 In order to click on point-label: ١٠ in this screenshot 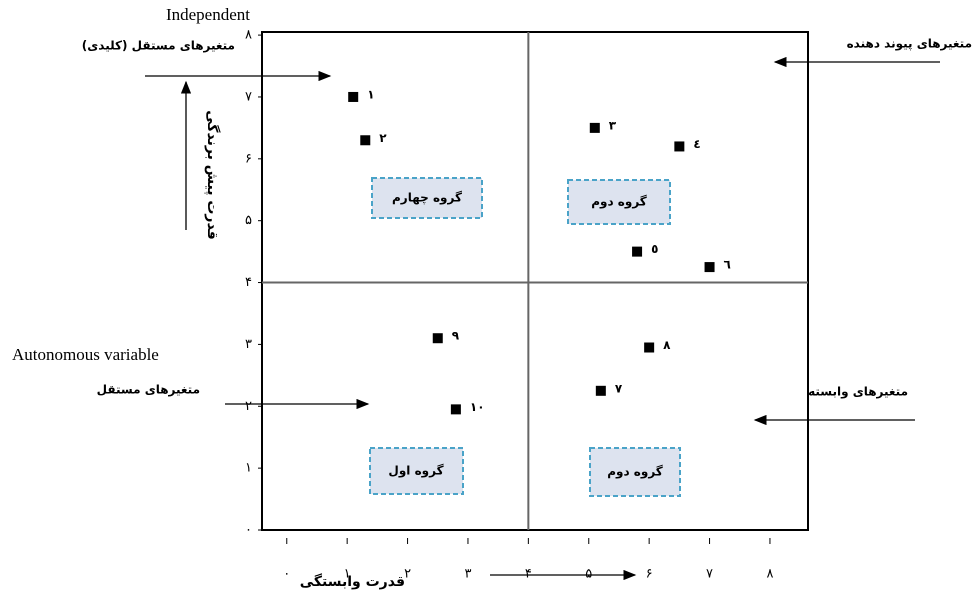, I will do `click(477, 407)`.